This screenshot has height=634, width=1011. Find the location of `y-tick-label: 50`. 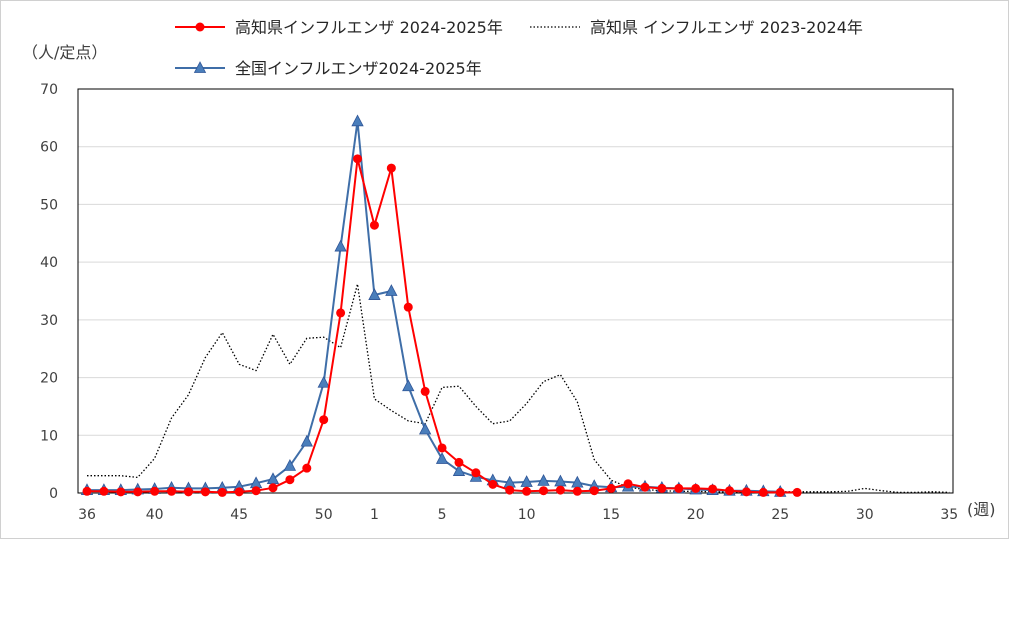

y-tick-label: 50 is located at coordinates (49, 205).